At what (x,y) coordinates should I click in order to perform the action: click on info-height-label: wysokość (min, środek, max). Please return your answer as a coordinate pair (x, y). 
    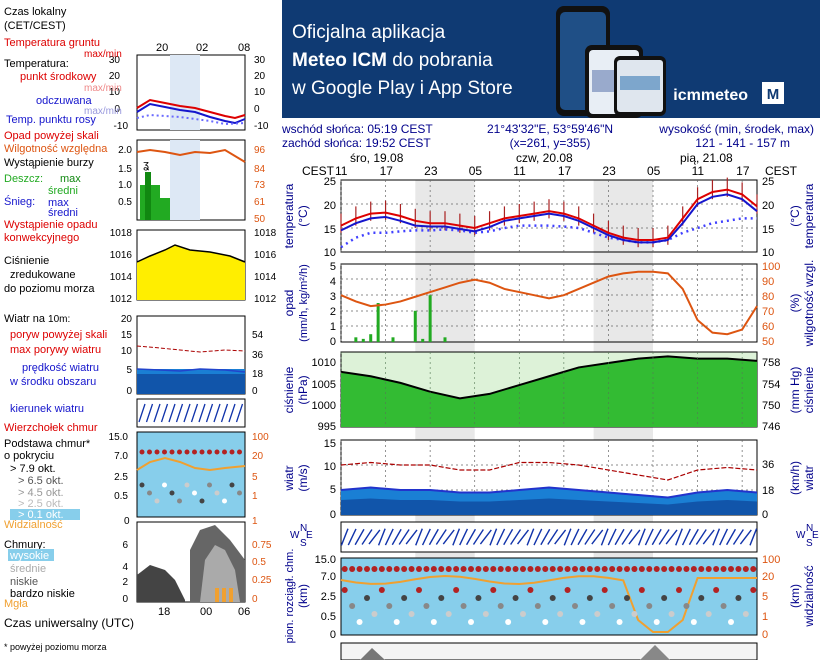
    Looking at the image, I should click on (736, 129).